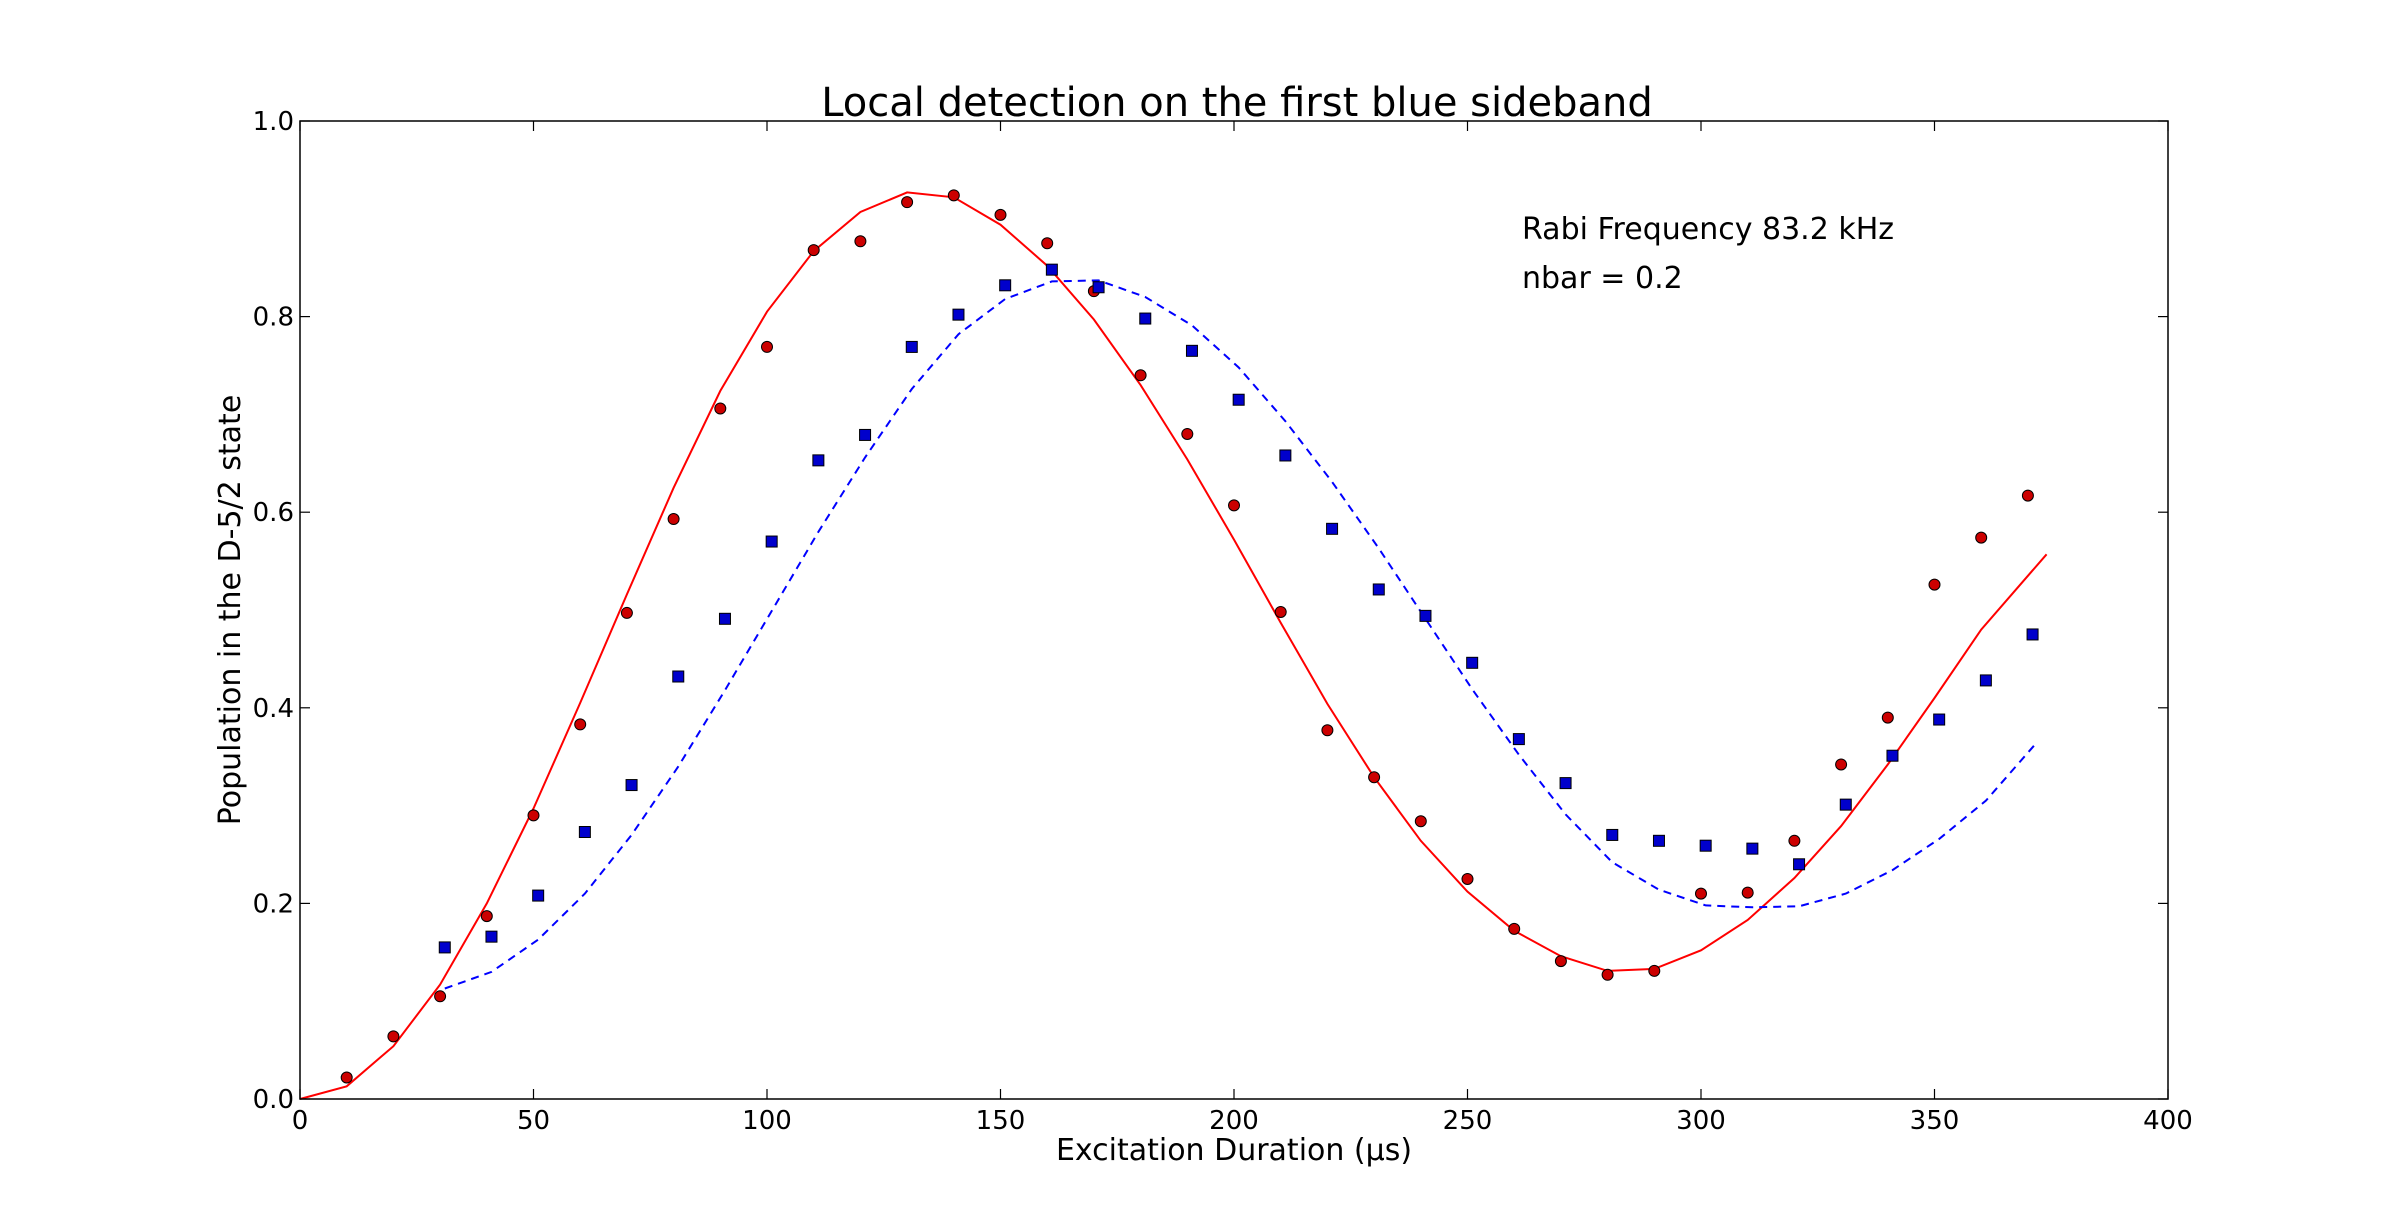 The image size is (2400, 1220). Describe the element at coordinates (273, 1100) in the screenshot. I see `y-tick-label: 0.0` at that location.